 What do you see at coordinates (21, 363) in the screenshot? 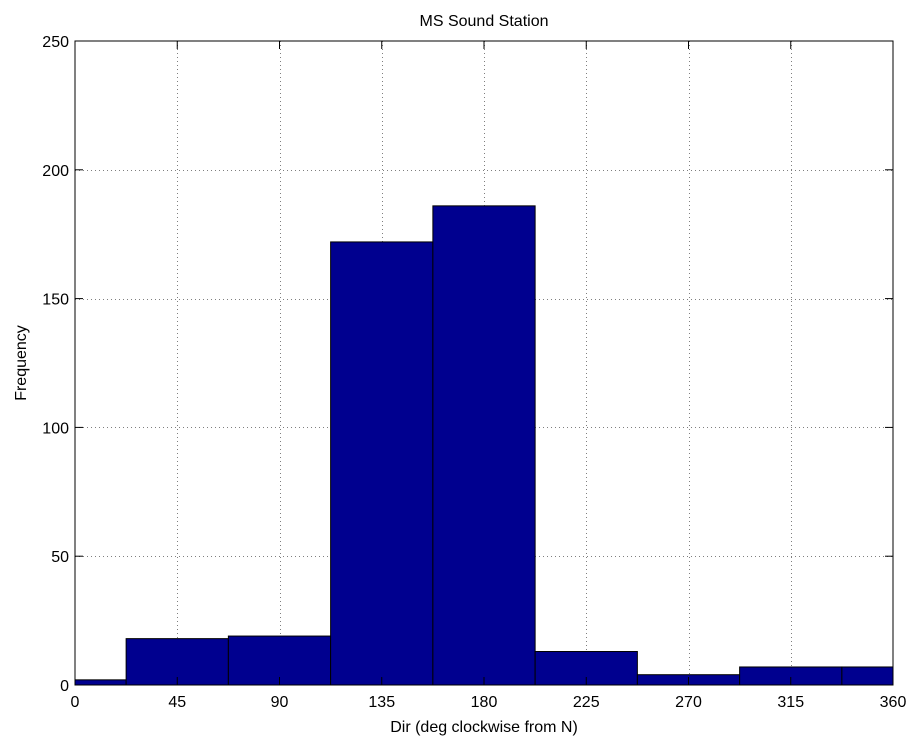
I see `y-axis-label: Frequency` at bounding box center [21, 363].